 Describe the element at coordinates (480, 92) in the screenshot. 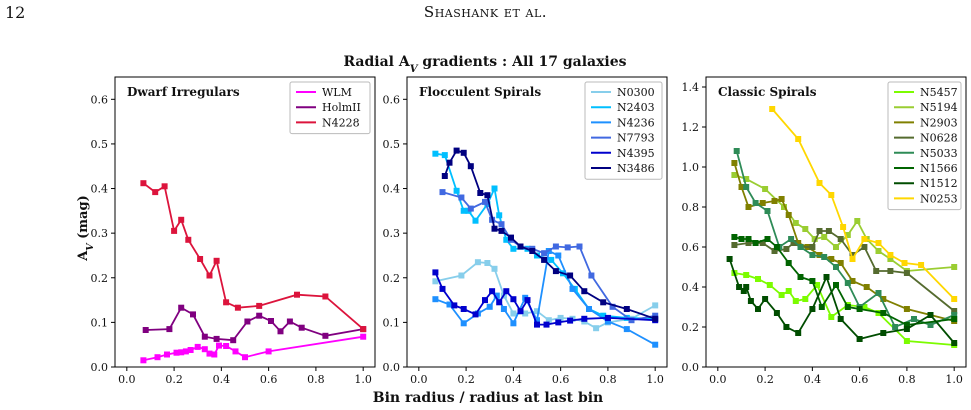

I see `panel-title: Flocculent Spirals` at that location.